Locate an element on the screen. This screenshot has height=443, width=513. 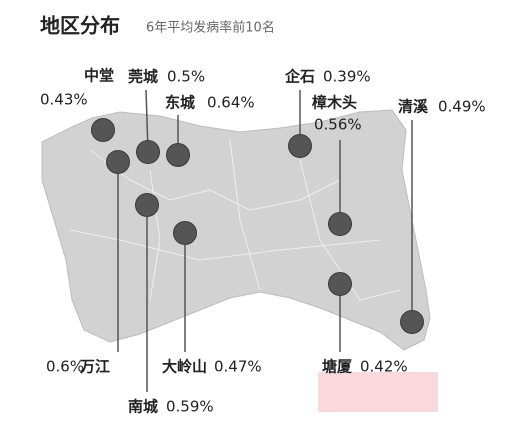
region-rate: 0.42% is located at coordinates (384, 367).